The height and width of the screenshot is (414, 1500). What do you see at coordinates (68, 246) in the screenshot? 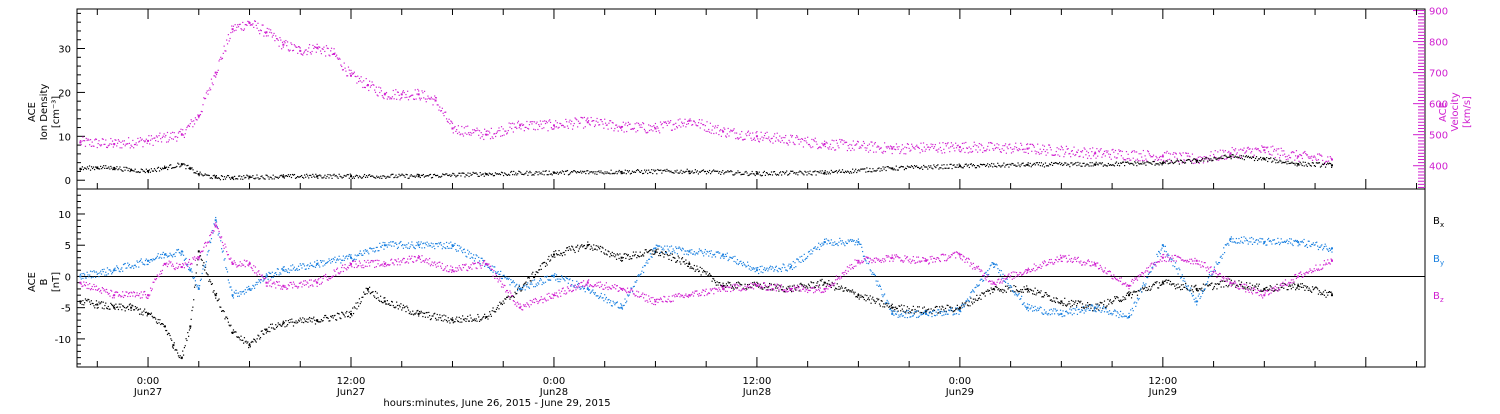
I see `bottom-ytick-label-3: 5` at bounding box center [68, 246].